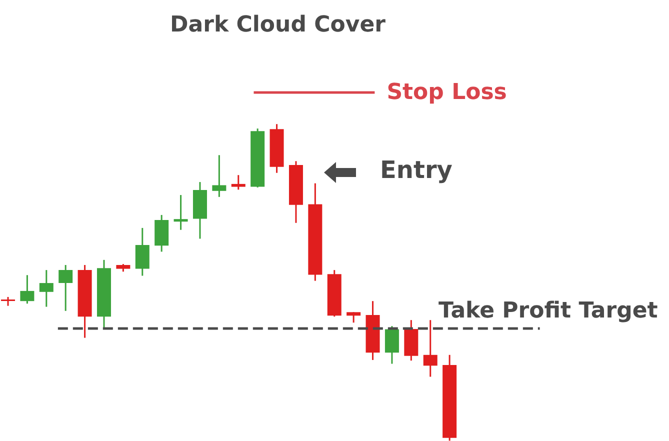 The width and height of the screenshot is (669, 441). Describe the element at coordinates (278, 25) in the screenshot. I see `chart-title: Dark Cloud Cover` at that location.